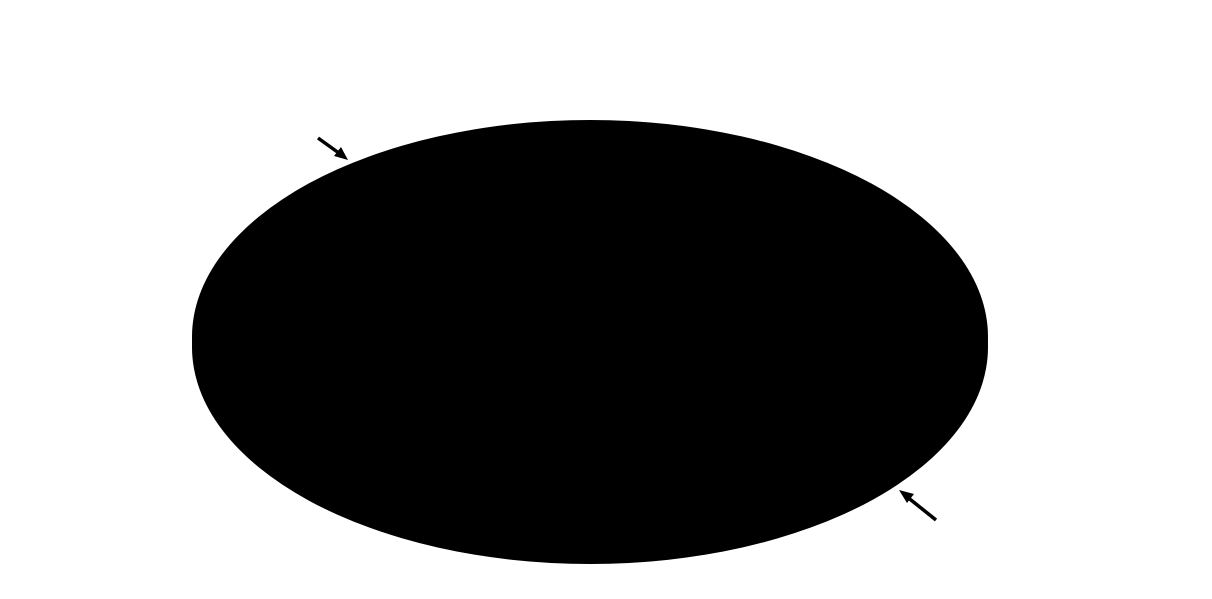  I want to click on entry-arrow, so click(332, 148).